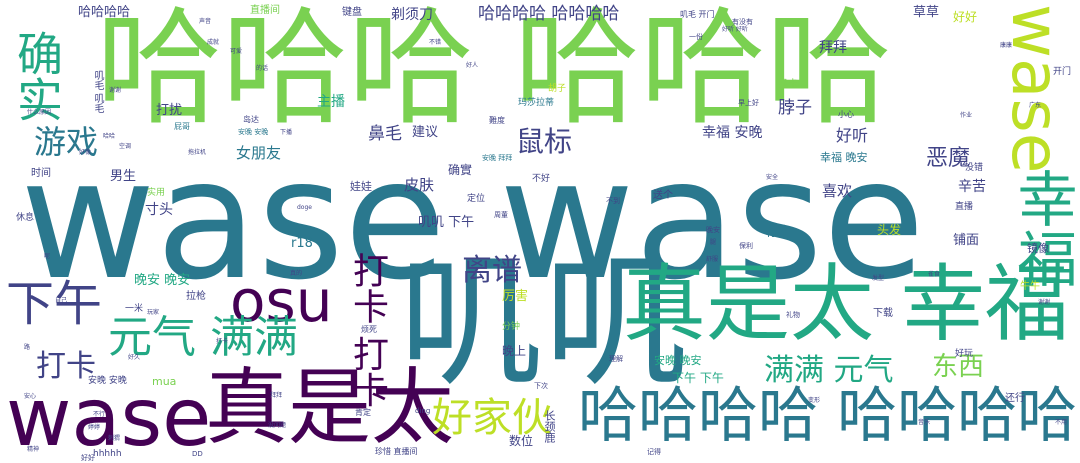 This screenshot has width=1080, height=463. Describe the element at coordinates (521, 441) in the screenshot. I see `word: 数位` at that location.